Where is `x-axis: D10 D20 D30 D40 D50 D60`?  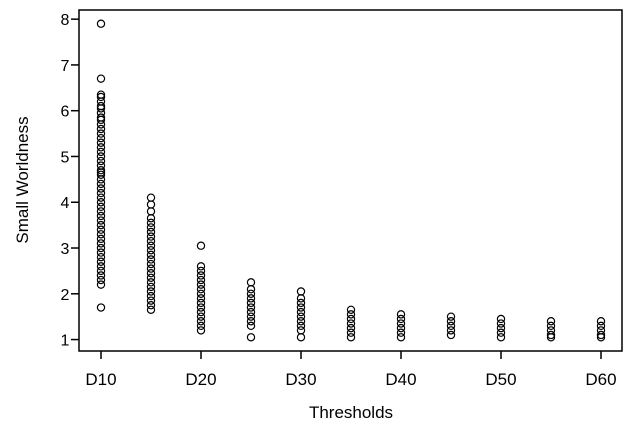 x-axis: D10 D20 D30 D40 D50 D60 is located at coordinates (351, 370).